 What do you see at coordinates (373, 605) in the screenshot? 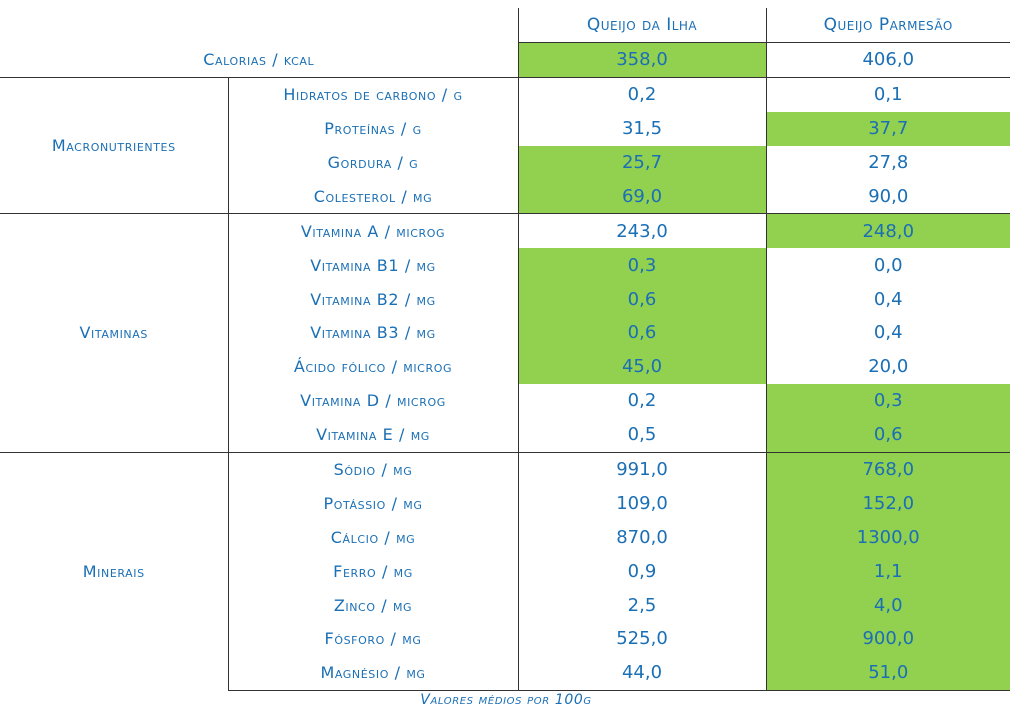
I see `nutrient-label: Zinco / mg` at bounding box center [373, 605].